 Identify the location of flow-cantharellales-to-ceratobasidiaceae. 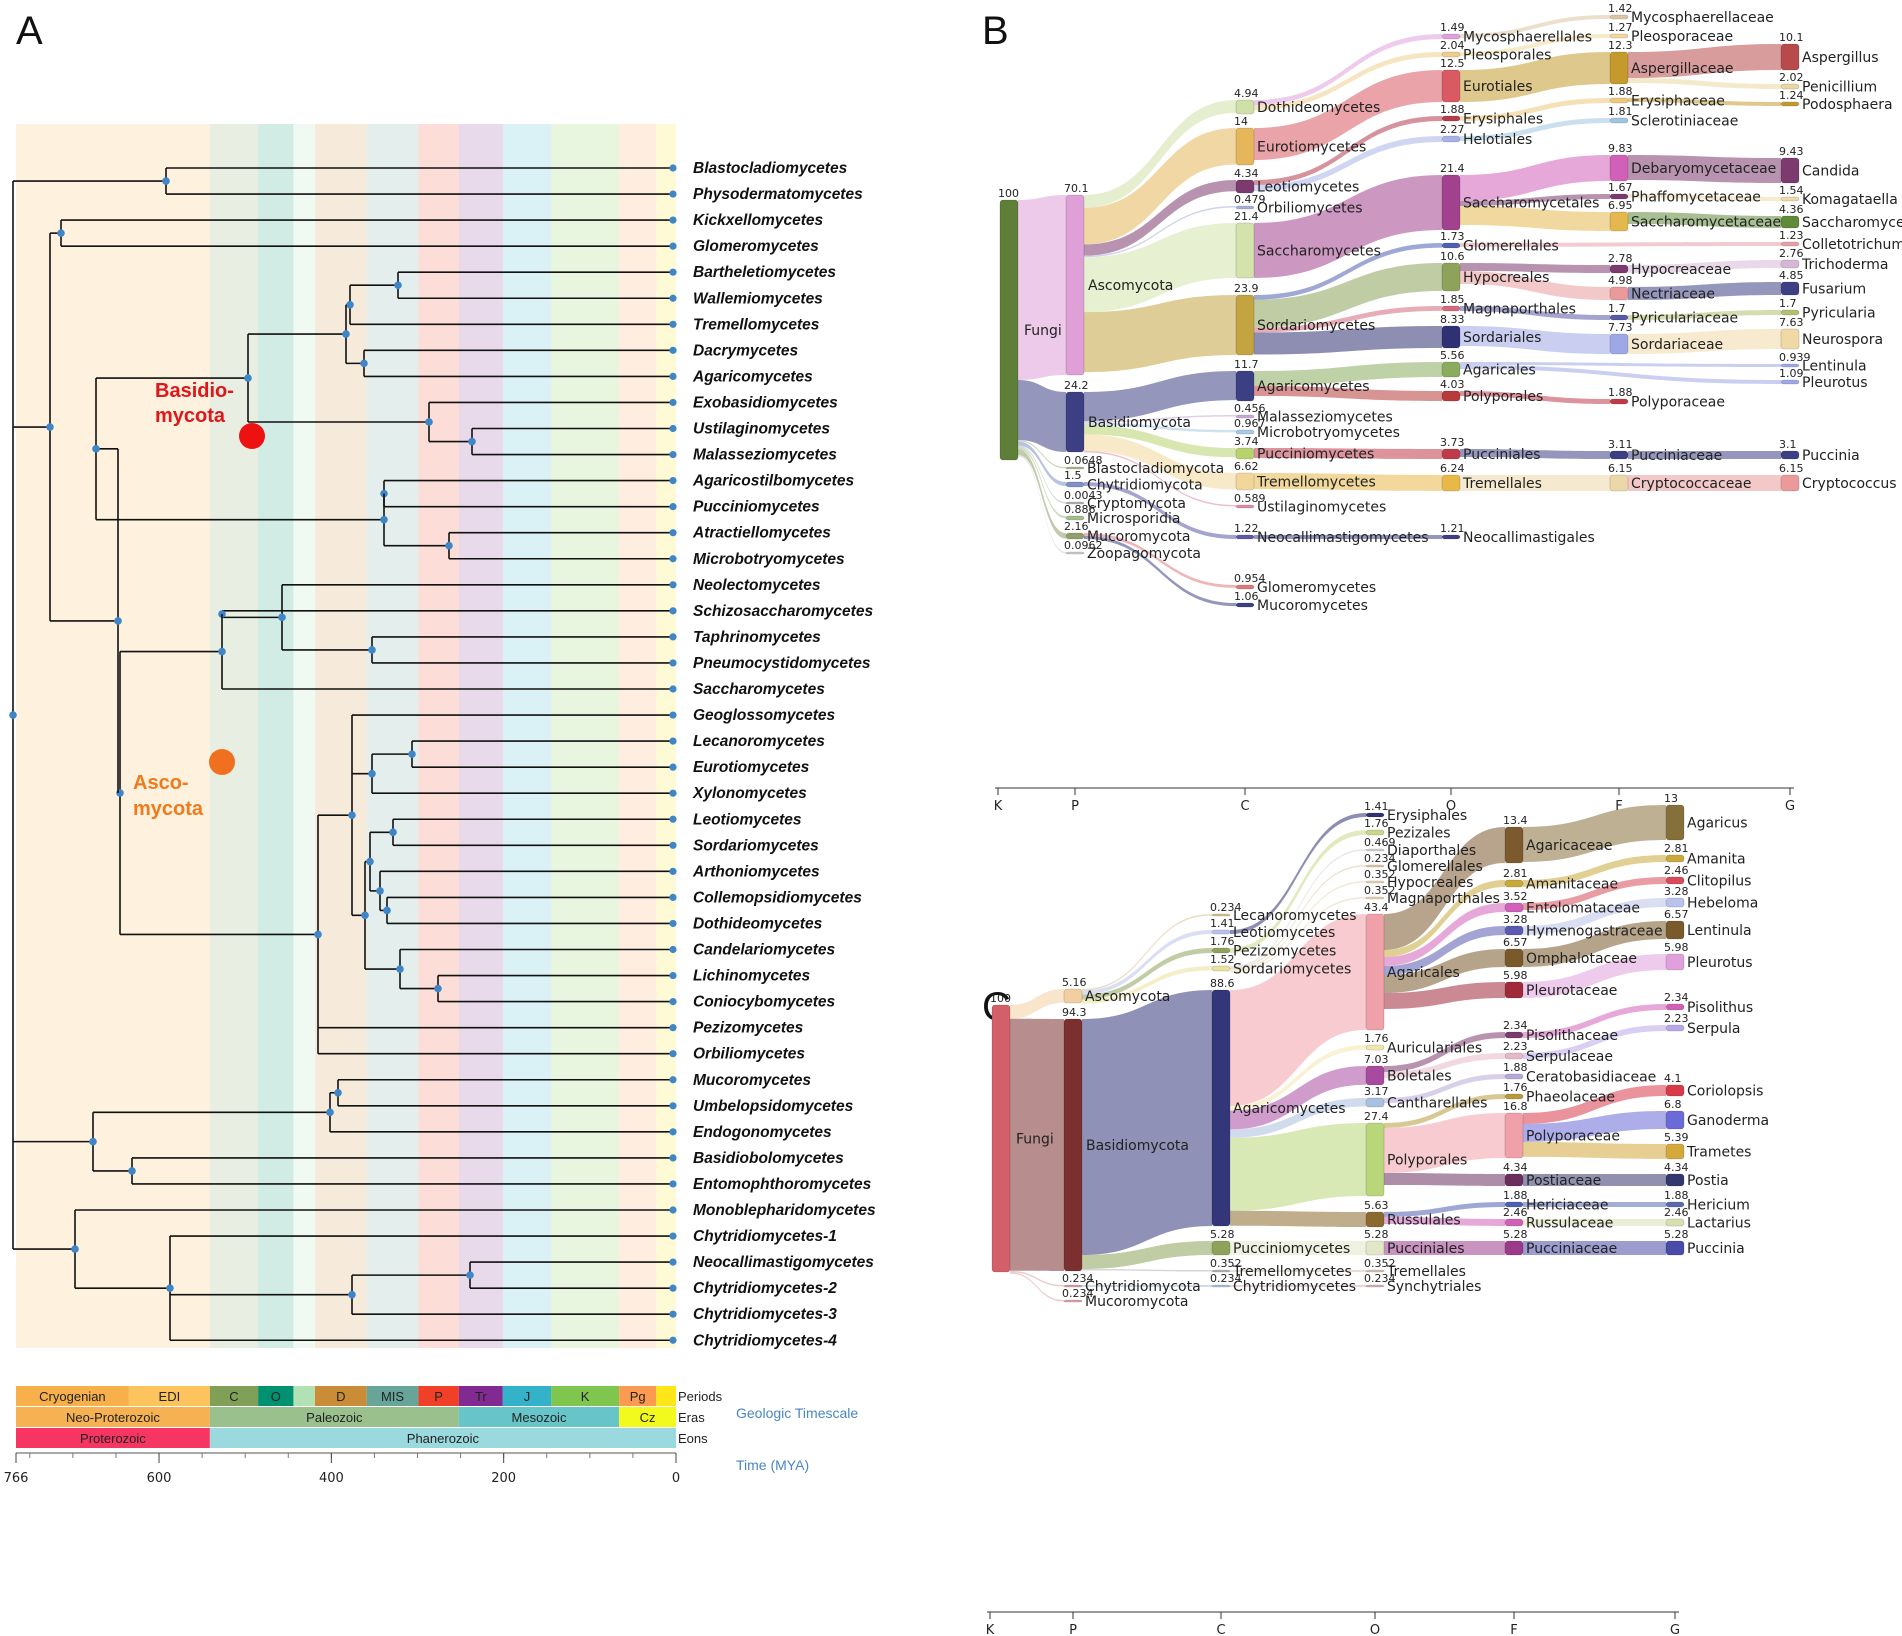
(1444, 1088).